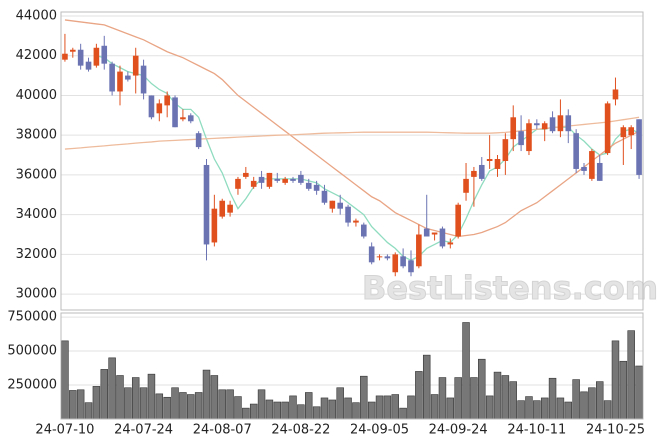 The image size is (663, 447). I want to click on x-tick-label: 24-09-24, so click(458, 430).